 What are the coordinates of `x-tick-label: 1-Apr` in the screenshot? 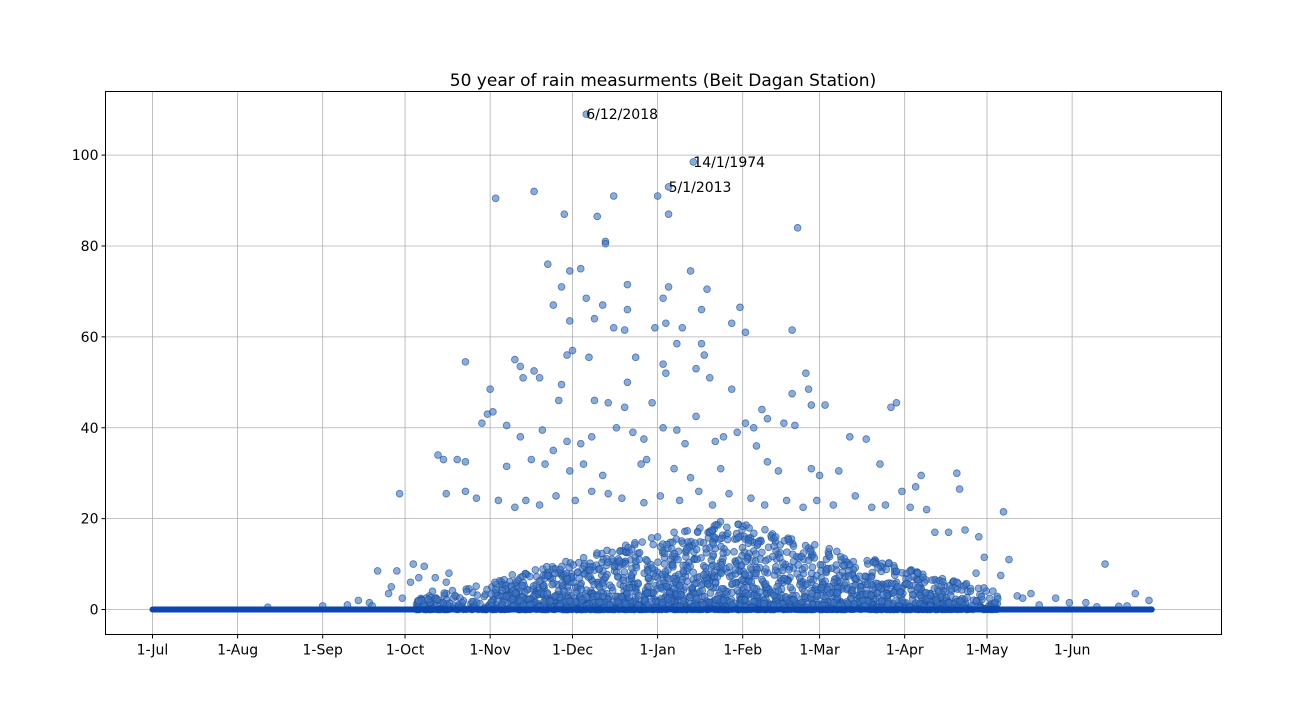 It's located at (905, 651).